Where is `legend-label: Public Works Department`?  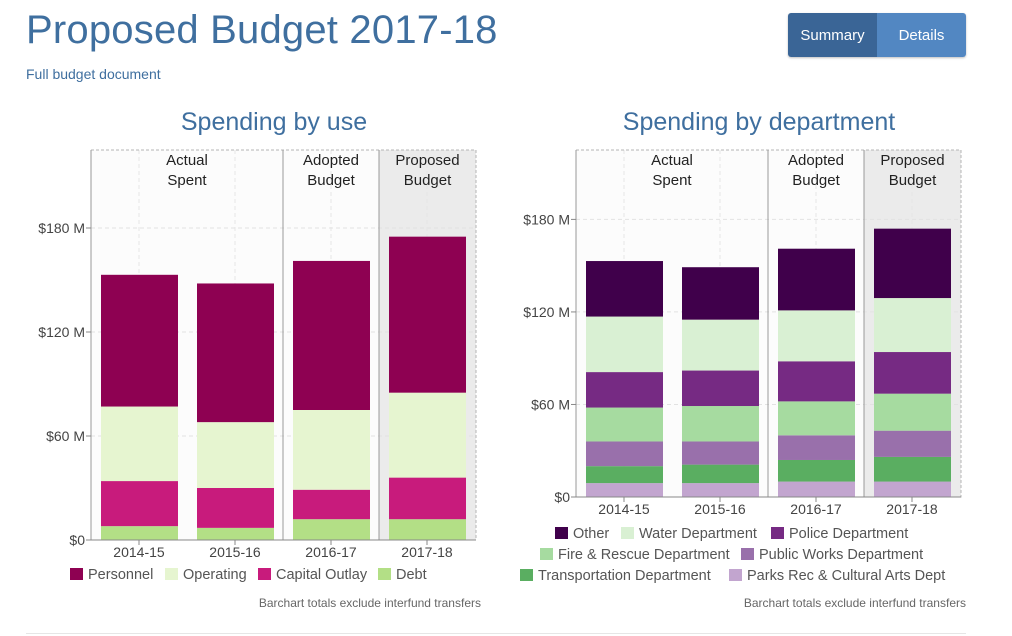 legend-label: Public Works Department is located at coordinates (841, 555).